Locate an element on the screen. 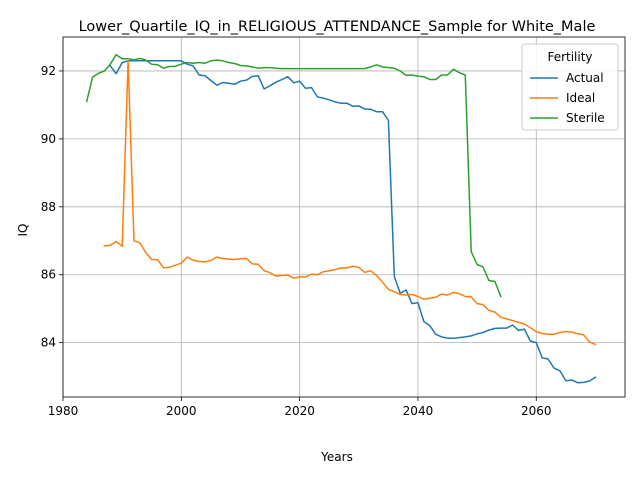 This screenshot has width=640, height=480. legend: Fertility Actual Ideal Sterile is located at coordinates (570, 87).